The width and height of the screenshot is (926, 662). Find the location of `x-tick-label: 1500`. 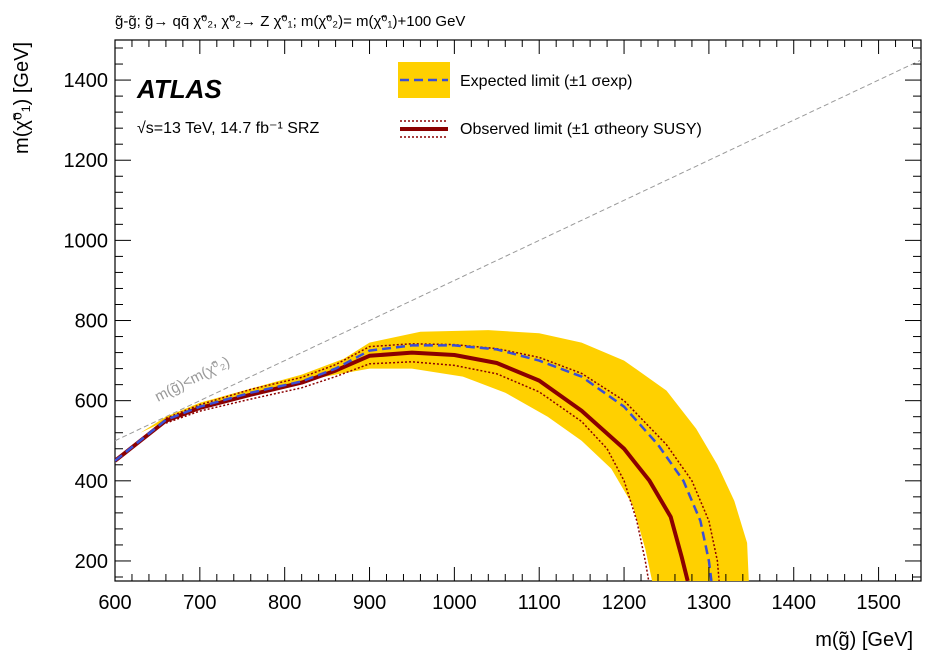

x-tick-label: 1500 is located at coordinates (878, 603).